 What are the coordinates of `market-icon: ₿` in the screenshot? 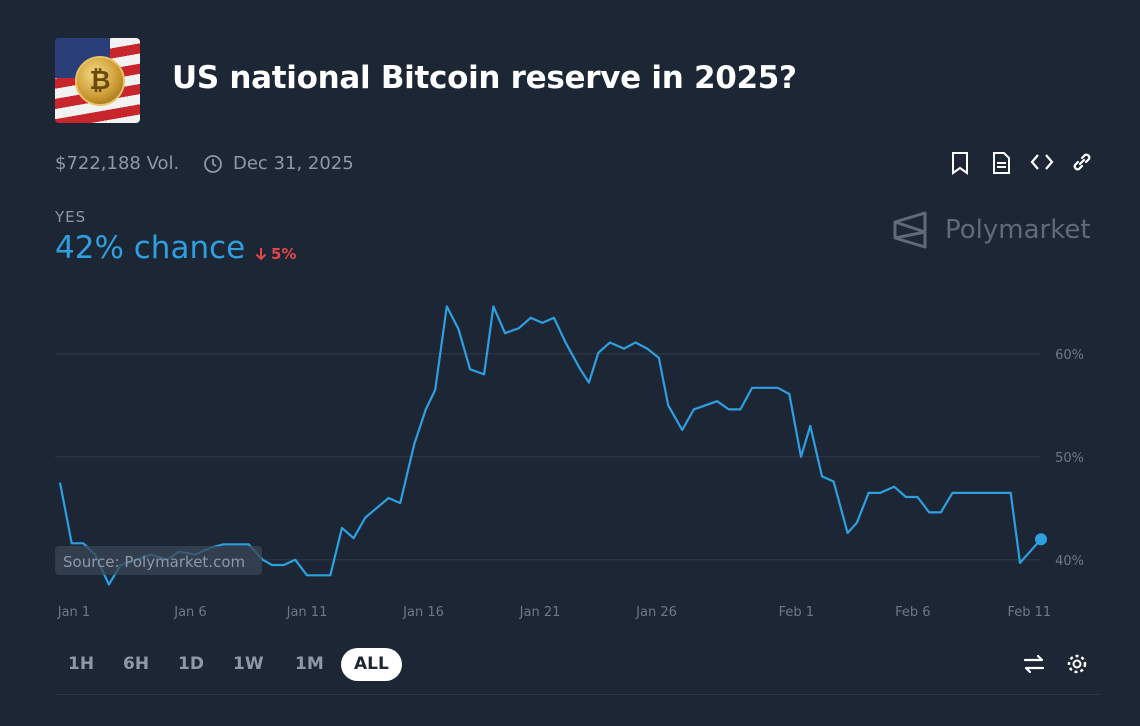 It's located at (97, 80).